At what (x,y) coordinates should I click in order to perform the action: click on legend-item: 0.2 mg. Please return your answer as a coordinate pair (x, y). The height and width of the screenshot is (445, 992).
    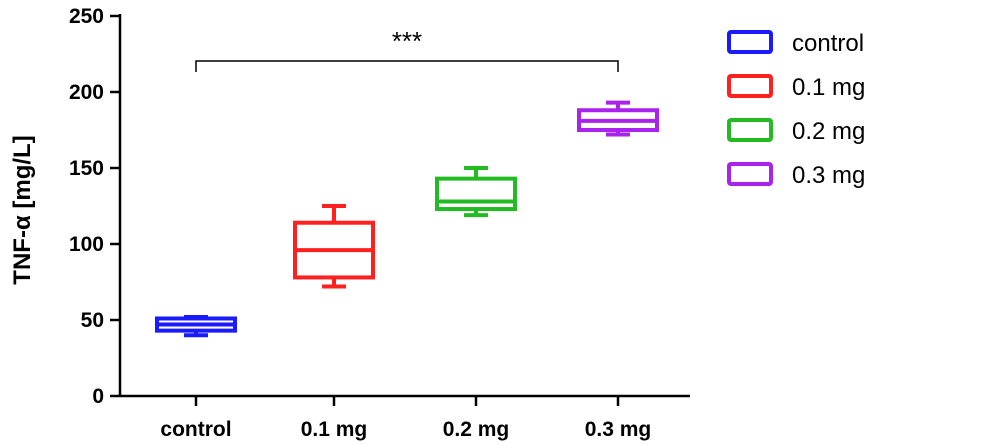
    Looking at the image, I should click on (796, 131).